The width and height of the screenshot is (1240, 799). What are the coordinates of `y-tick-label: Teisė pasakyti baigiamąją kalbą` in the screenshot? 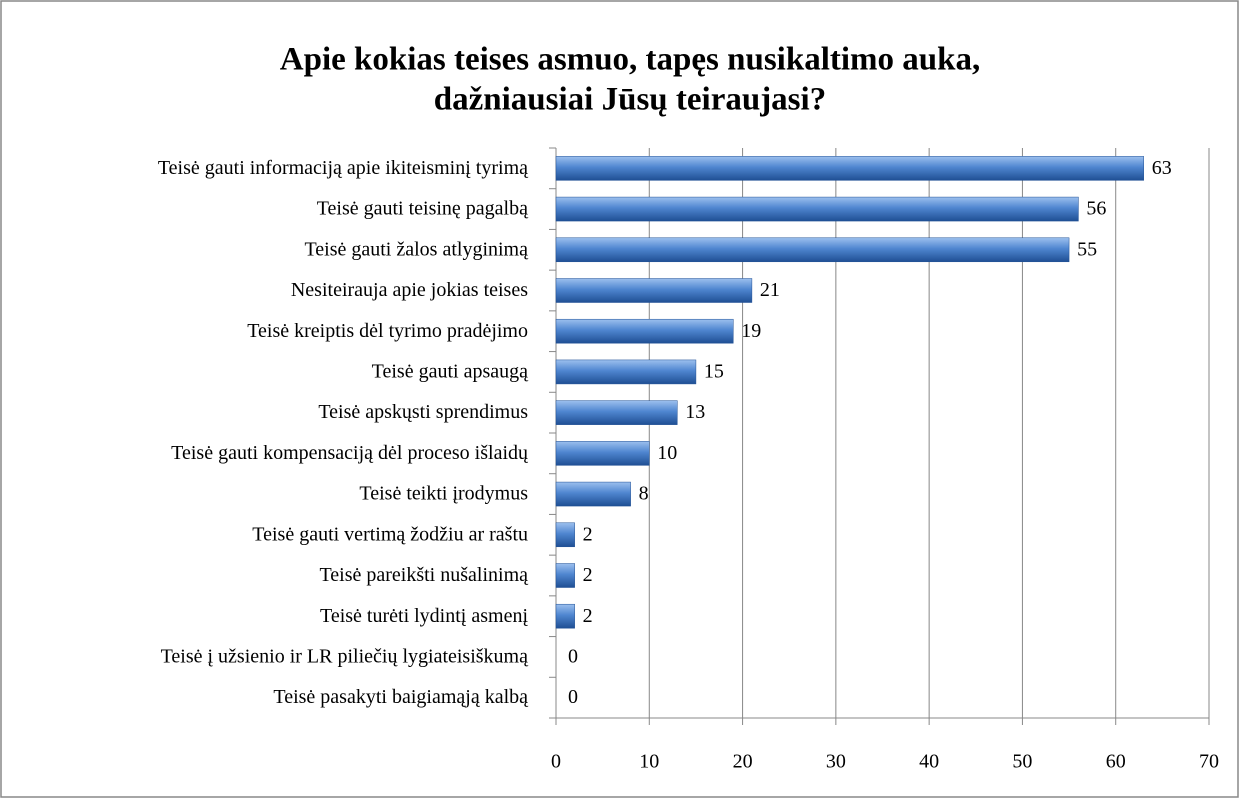 It's located at (401, 697).